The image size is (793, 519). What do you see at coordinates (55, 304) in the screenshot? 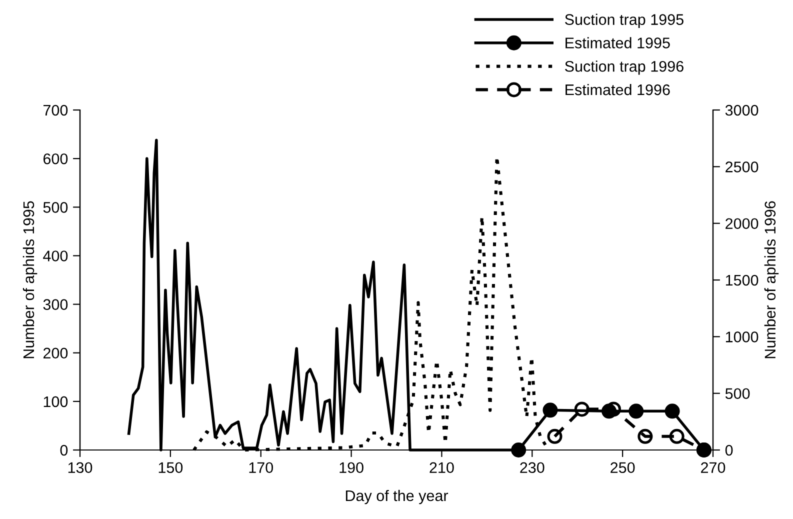
I see `y-tick-label: 300` at bounding box center [55, 304].